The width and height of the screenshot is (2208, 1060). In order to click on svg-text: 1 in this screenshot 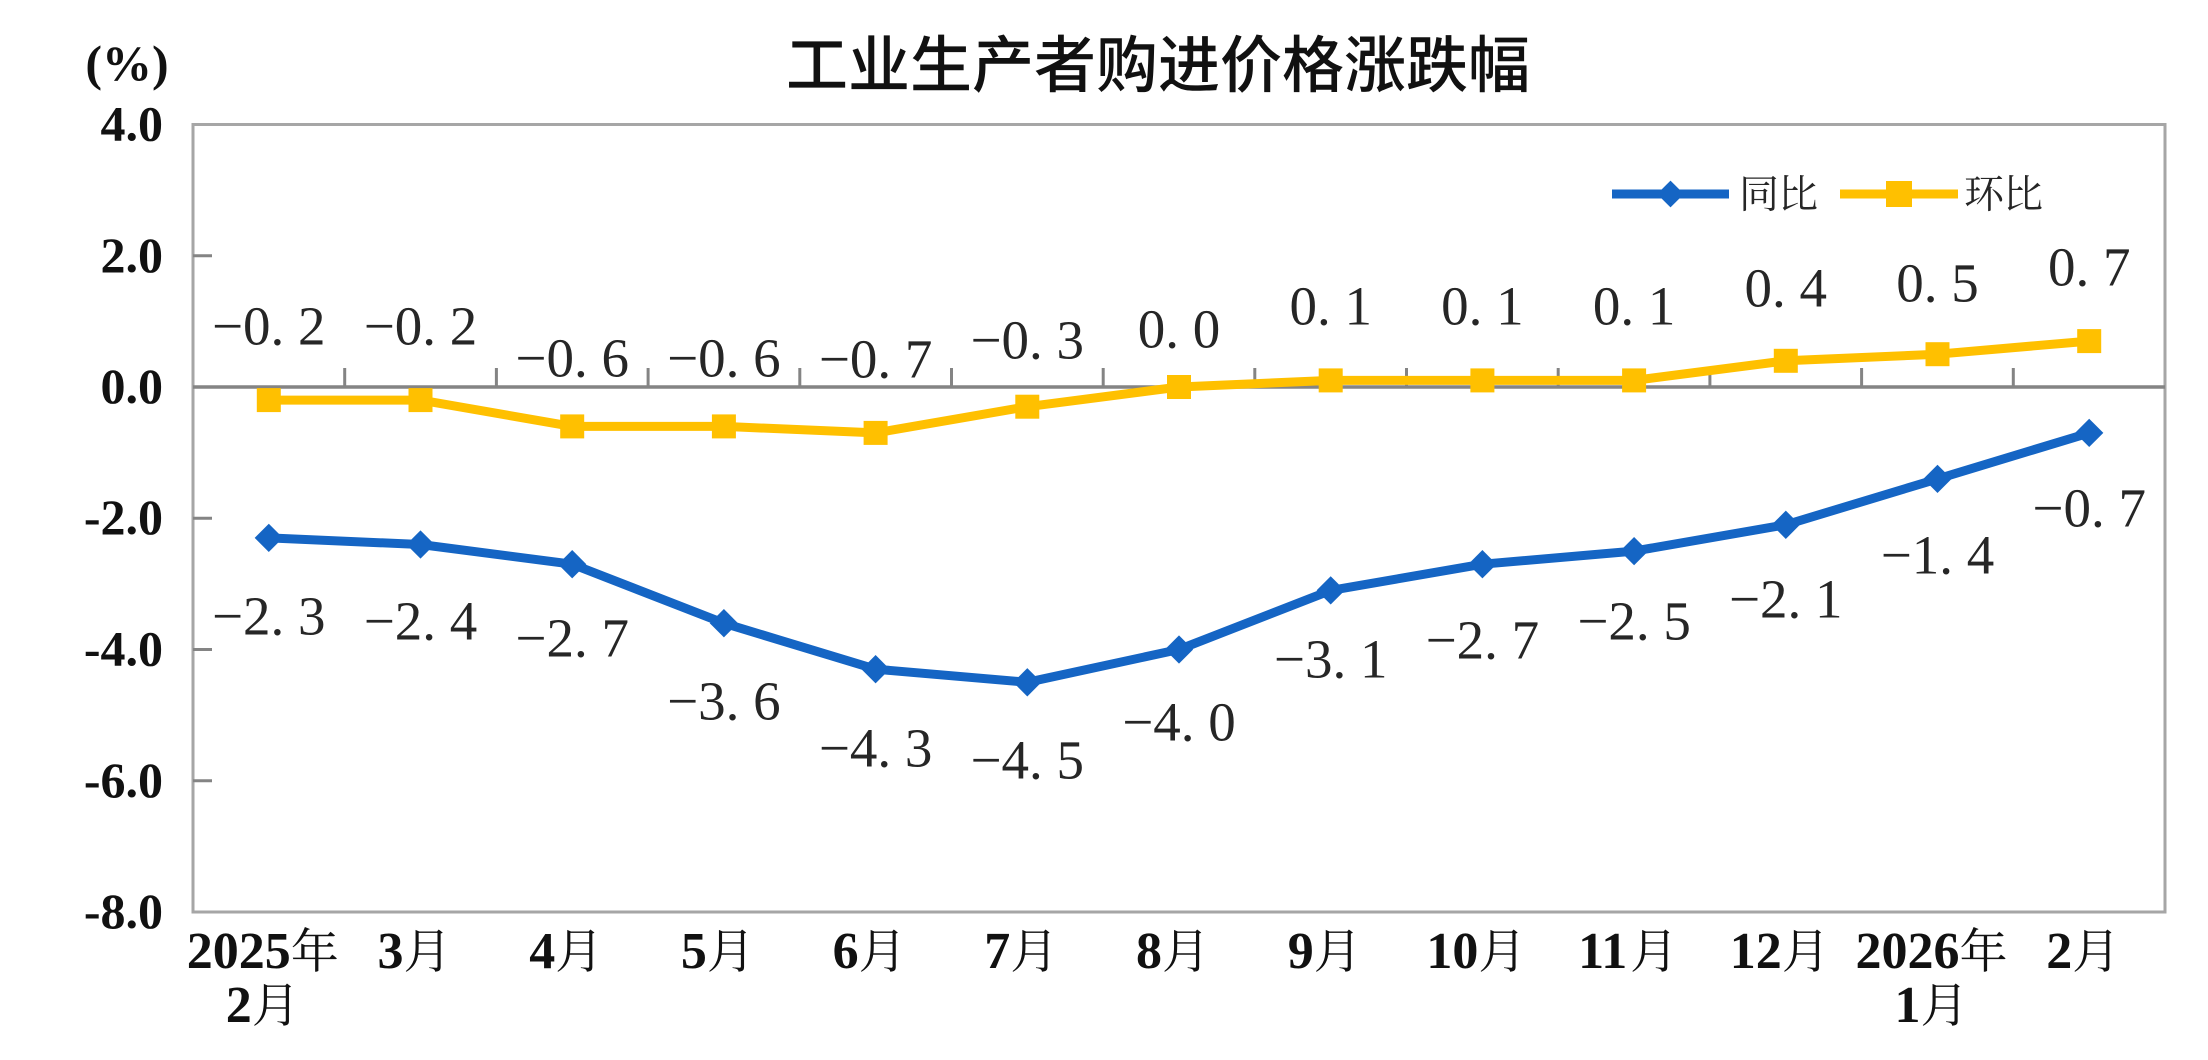, I will do `click(1908, 1005)`.